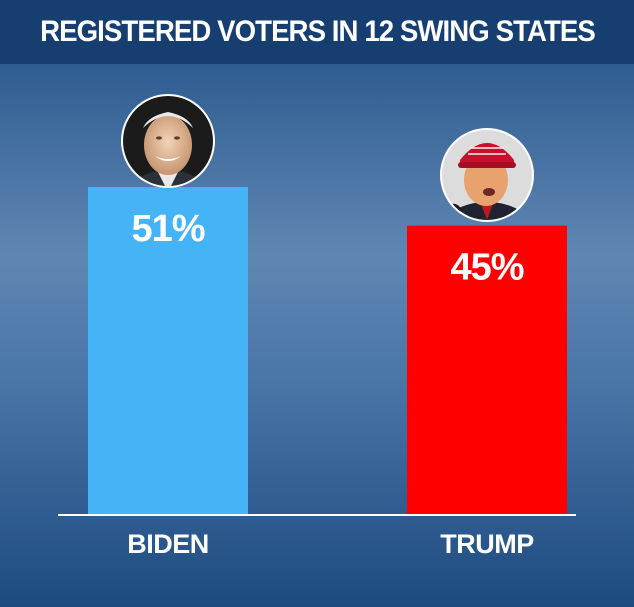 This screenshot has height=607, width=634. I want to click on value-label-trump: 45%, so click(486, 268).